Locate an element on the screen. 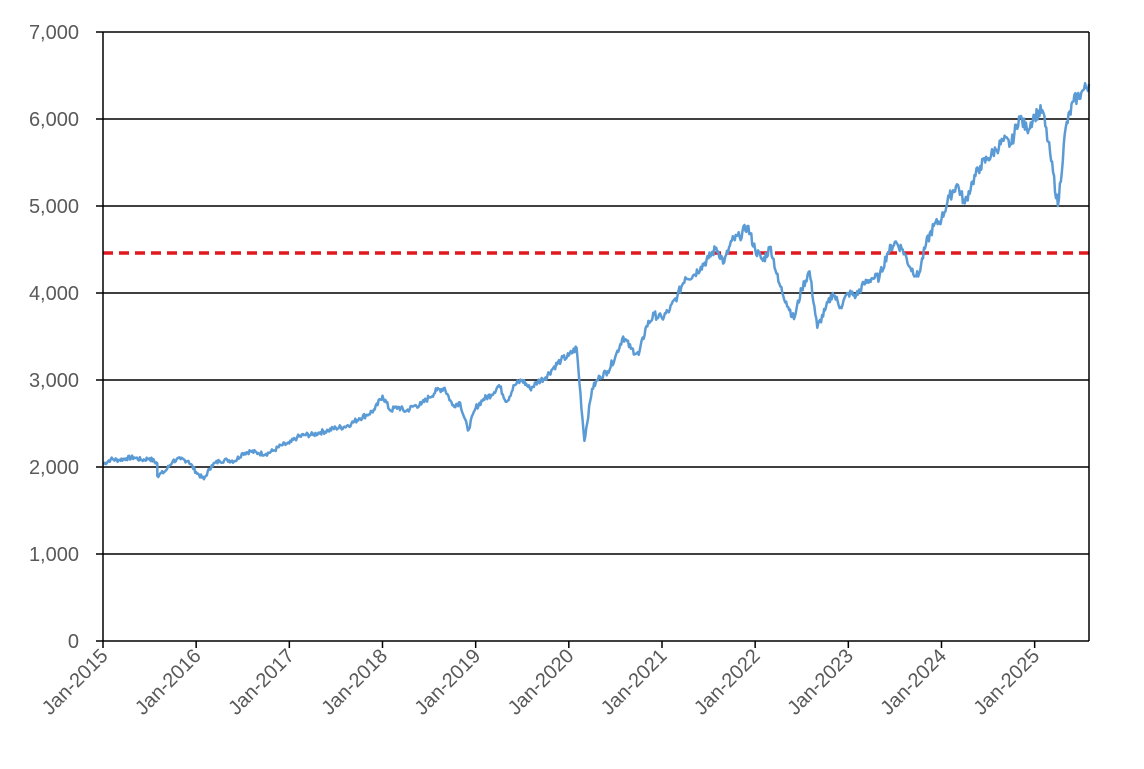 This screenshot has height=769, width=1144. x-tick-label: Jan-2022 is located at coordinates (727, 682).